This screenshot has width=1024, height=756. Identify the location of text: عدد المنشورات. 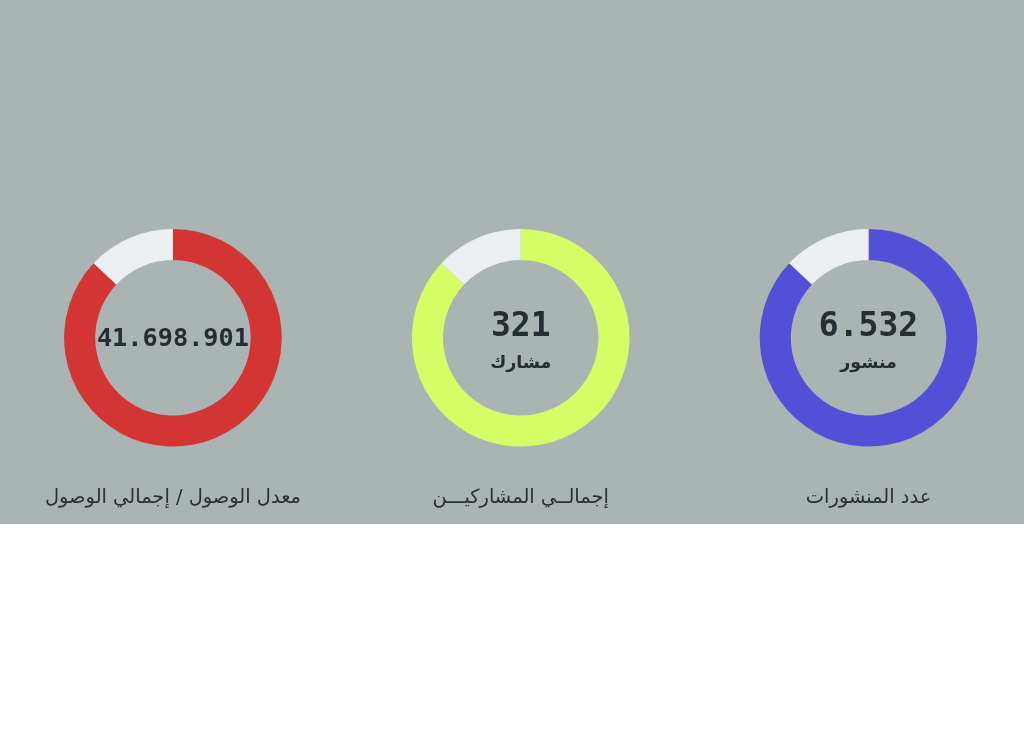
(868, 496).